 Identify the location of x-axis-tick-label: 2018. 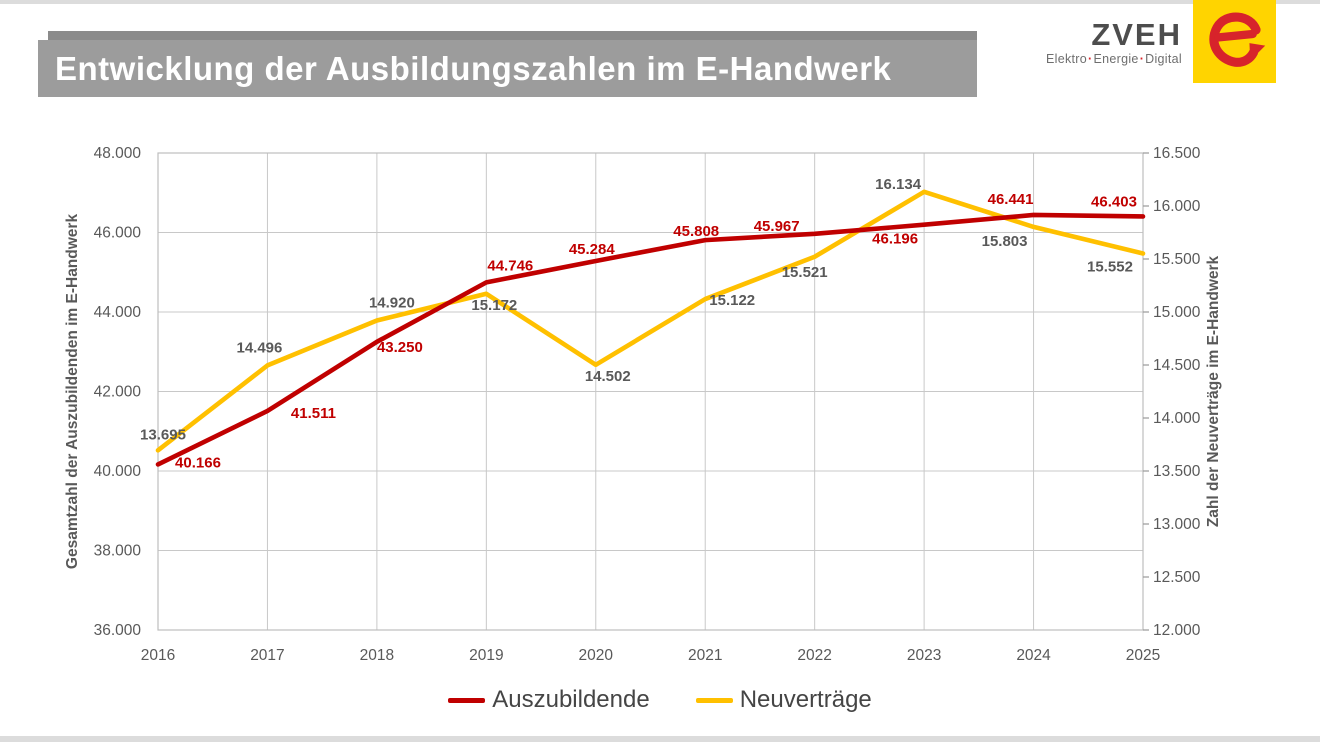
(377, 655).